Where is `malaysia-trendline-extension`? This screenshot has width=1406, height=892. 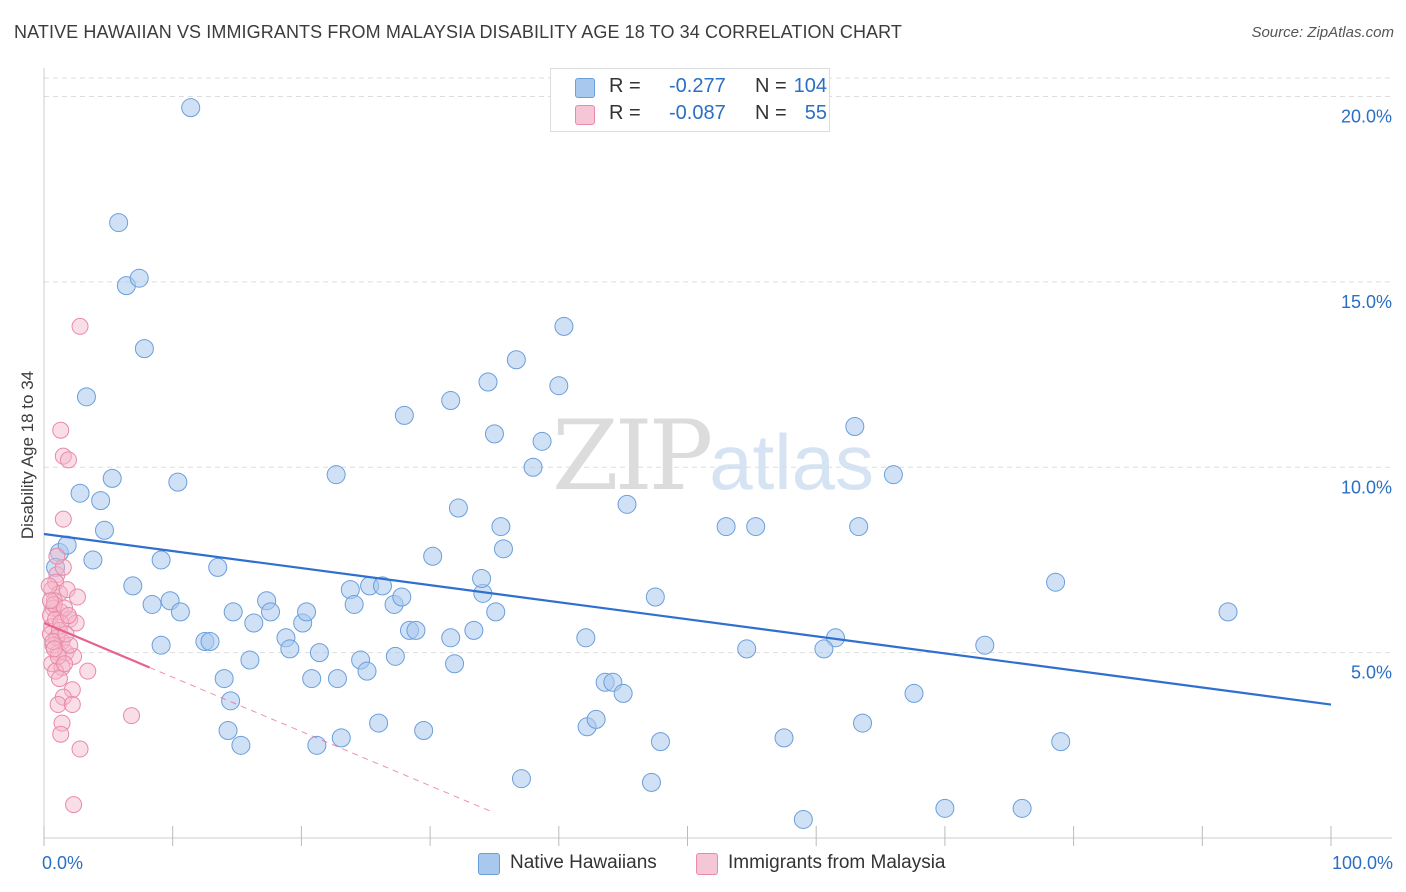
malaysia-trendline-extension is located at coordinates (322, 740).